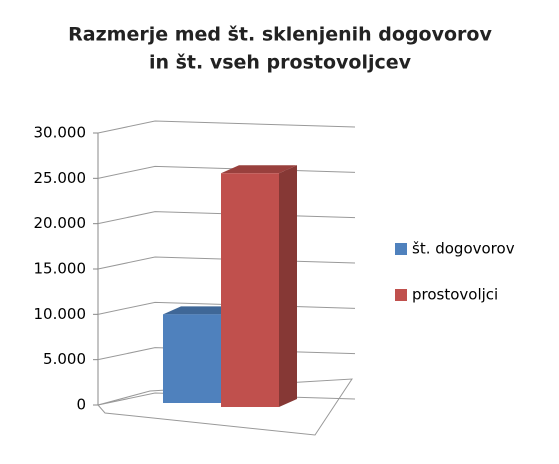  Describe the element at coordinates (60, 314) in the screenshot. I see `y-tick-label: 10.000` at that location.